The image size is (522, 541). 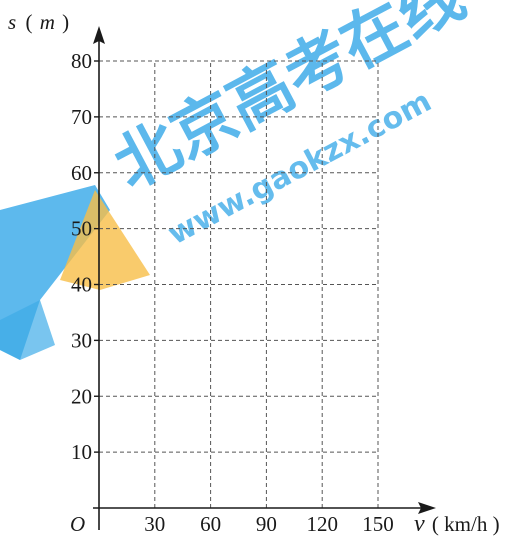 What do you see at coordinates (419, 524) in the screenshot?
I see `x-axis-label-var: v` at bounding box center [419, 524].